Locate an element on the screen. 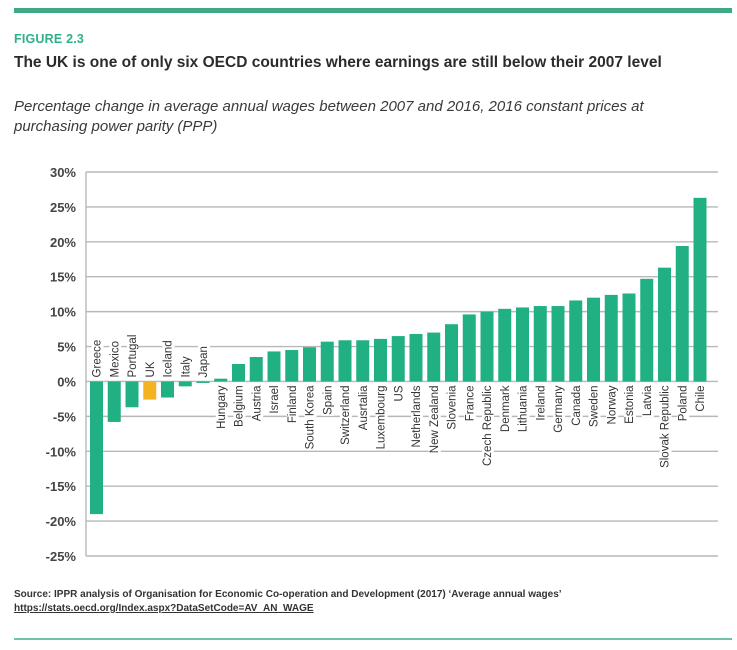 The image size is (737, 650). category-label: UK is located at coordinates (151, 369).